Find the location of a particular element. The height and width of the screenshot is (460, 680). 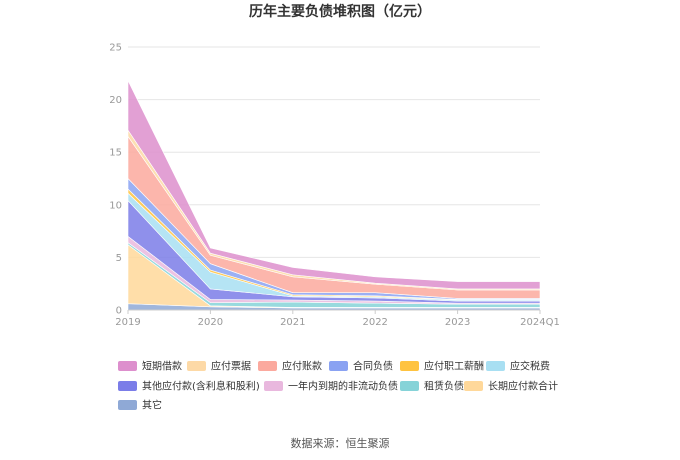

legend-item: 应付账款 is located at coordinates (290, 366).